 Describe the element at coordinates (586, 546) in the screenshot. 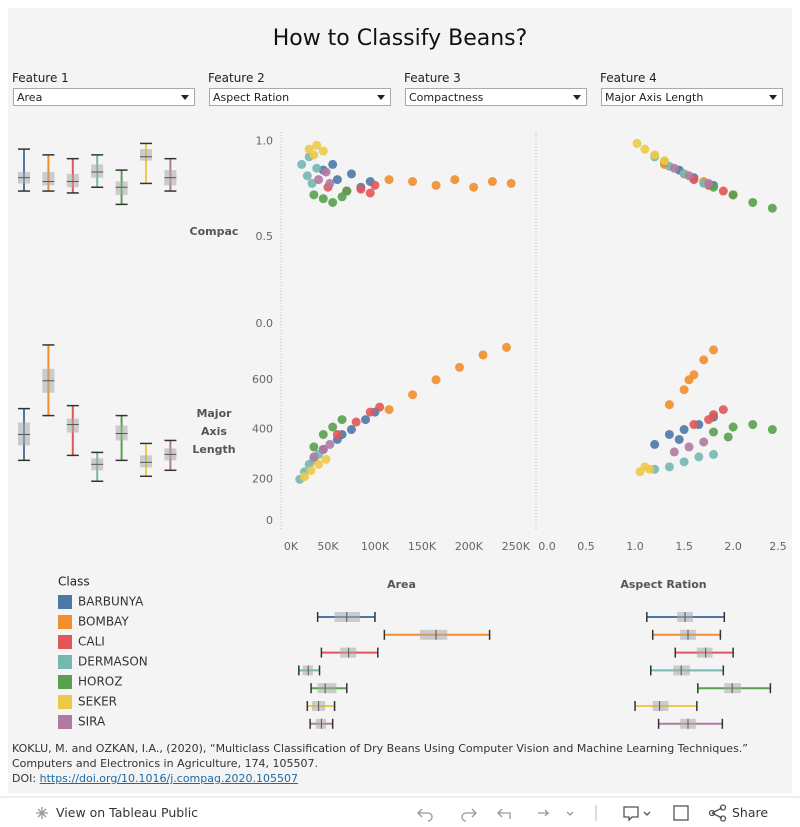

I see `x-tick-label: 0.5` at that location.